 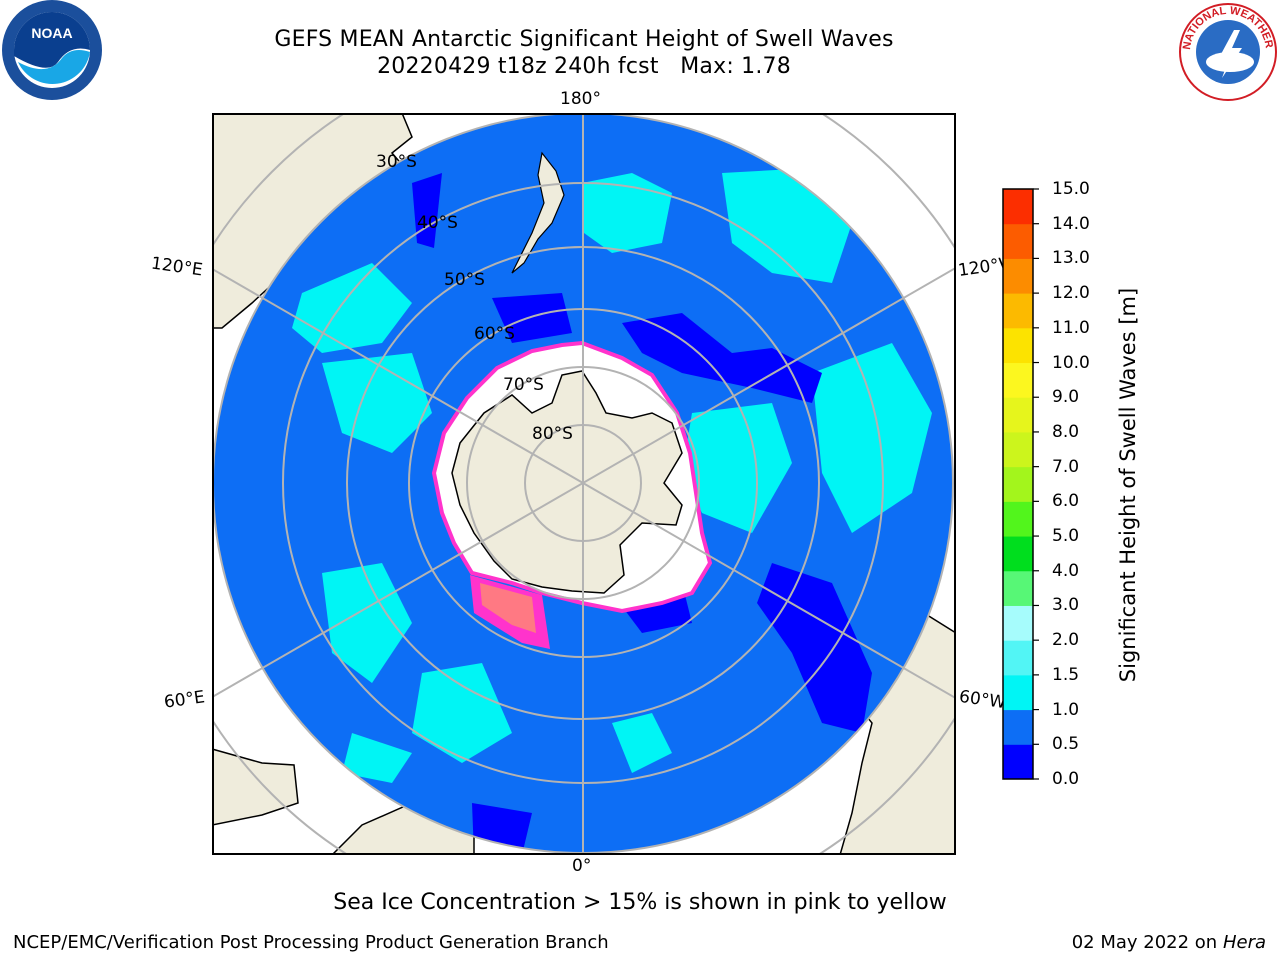 What do you see at coordinates (494, 334) in the screenshot?
I see `lat-label-60s: 60°S` at bounding box center [494, 334].